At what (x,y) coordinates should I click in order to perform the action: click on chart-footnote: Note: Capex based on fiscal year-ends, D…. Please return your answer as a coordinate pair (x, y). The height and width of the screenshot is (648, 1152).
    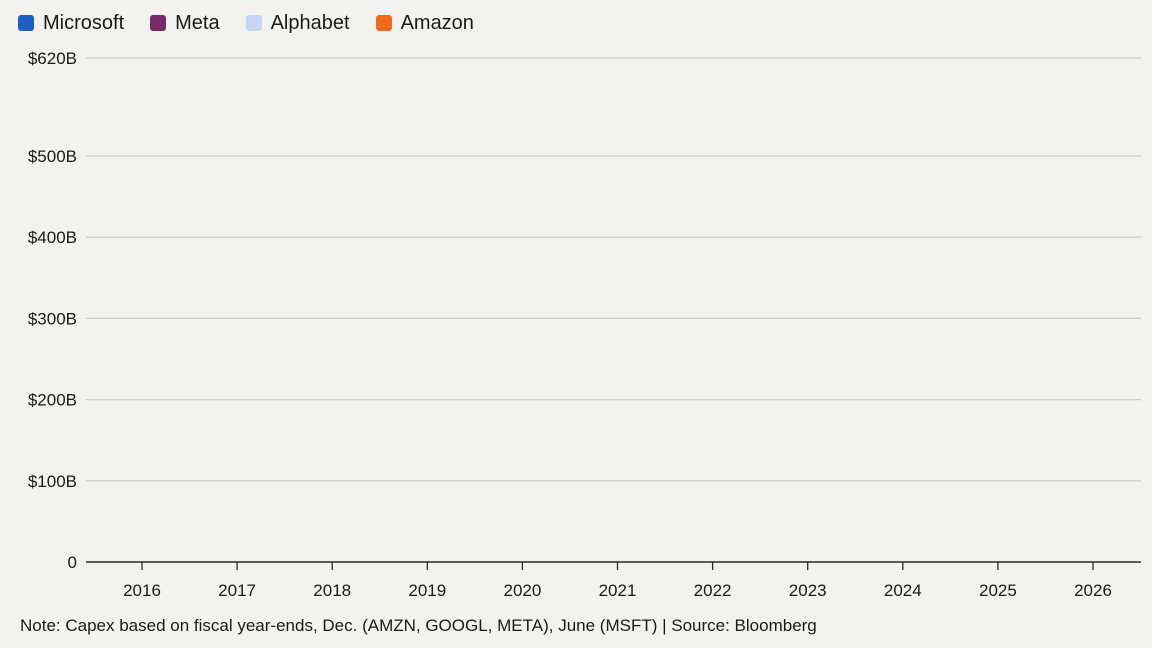
    Looking at the image, I should click on (418, 625).